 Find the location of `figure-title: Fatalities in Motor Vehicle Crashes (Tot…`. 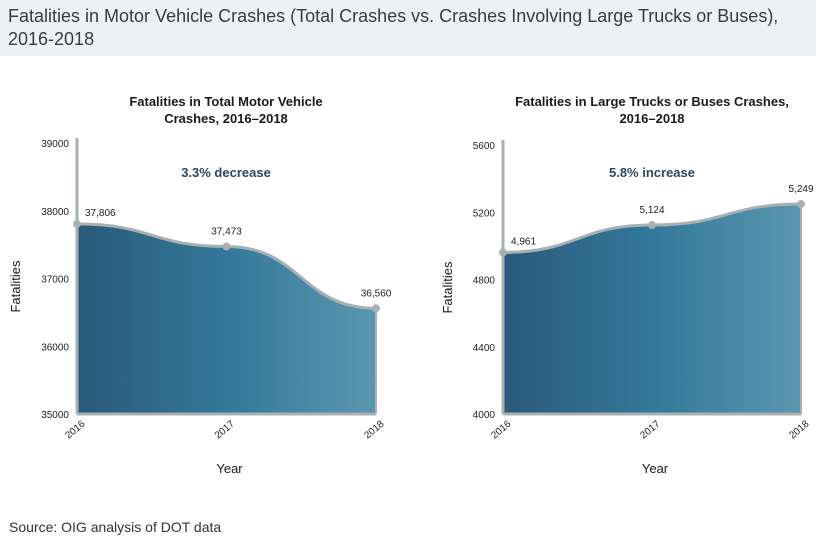

figure-title: Fatalities in Motor Vehicle Crashes (Tot… is located at coordinates (393, 27).